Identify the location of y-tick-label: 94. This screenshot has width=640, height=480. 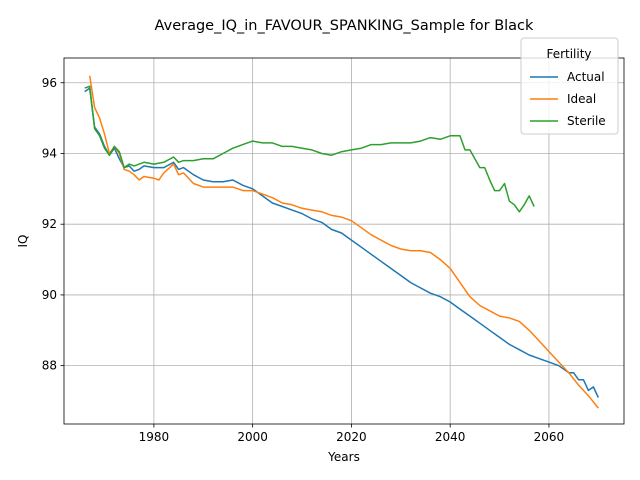
(49, 153).